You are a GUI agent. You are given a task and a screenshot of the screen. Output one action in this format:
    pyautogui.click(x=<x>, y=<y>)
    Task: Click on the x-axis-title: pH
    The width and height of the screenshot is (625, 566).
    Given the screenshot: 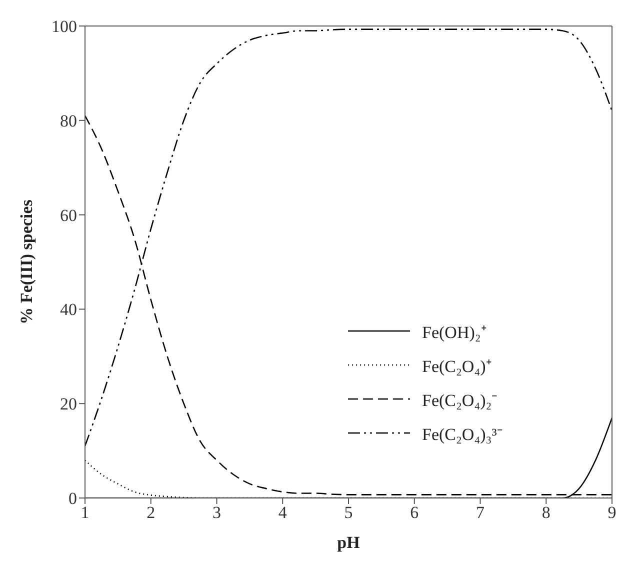 What is the action you would take?
    pyautogui.click(x=348, y=542)
    